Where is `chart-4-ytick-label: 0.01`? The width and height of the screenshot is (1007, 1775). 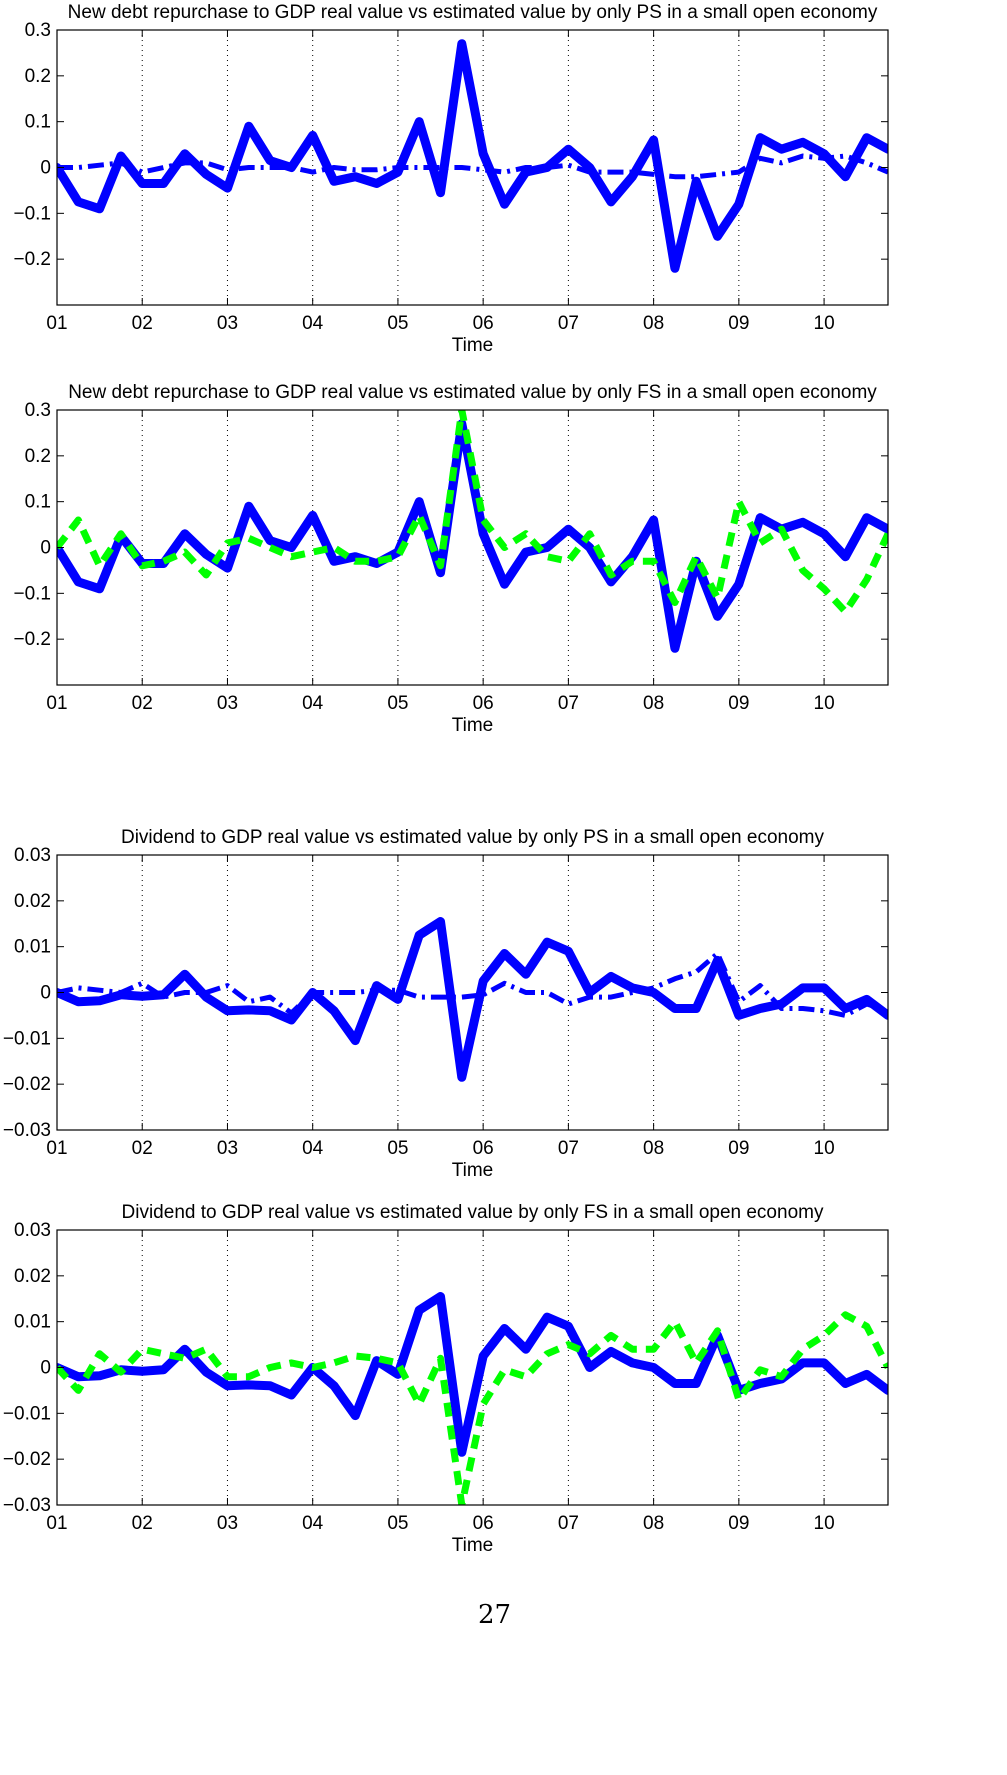
chart-4-ytick-label: 0.01 is located at coordinates (32, 1322).